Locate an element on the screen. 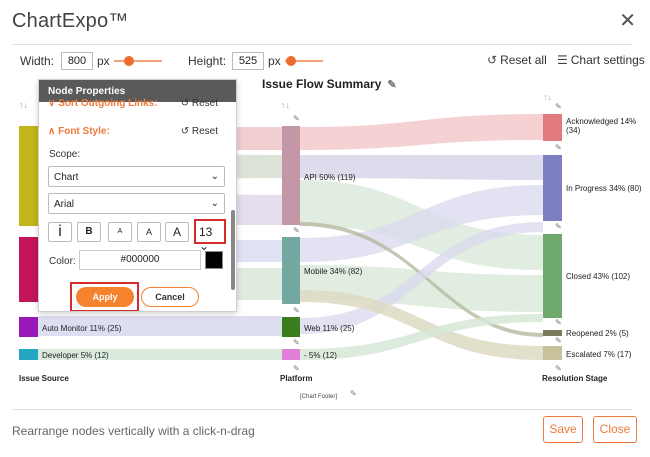 This screenshot has height=457, width=650. font-style-link: ∧ Font Style: is located at coordinates (79, 131).